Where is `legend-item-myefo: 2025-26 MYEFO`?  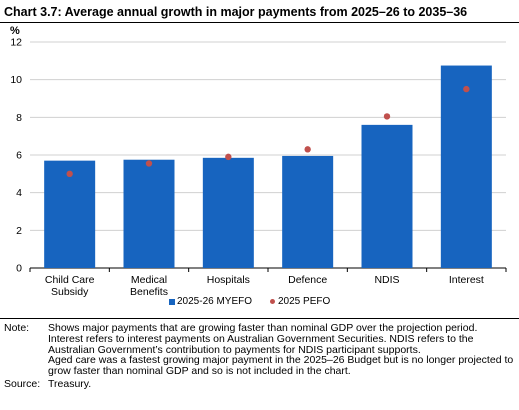
legend-item-myefo: 2025-26 MYEFO is located at coordinates (210, 301).